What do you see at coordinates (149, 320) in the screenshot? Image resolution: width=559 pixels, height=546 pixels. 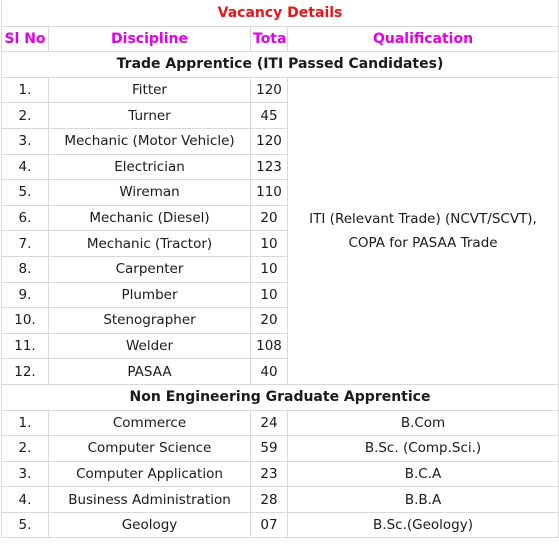 I see `cell-discipline: Stenographer` at bounding box center [149, 320].